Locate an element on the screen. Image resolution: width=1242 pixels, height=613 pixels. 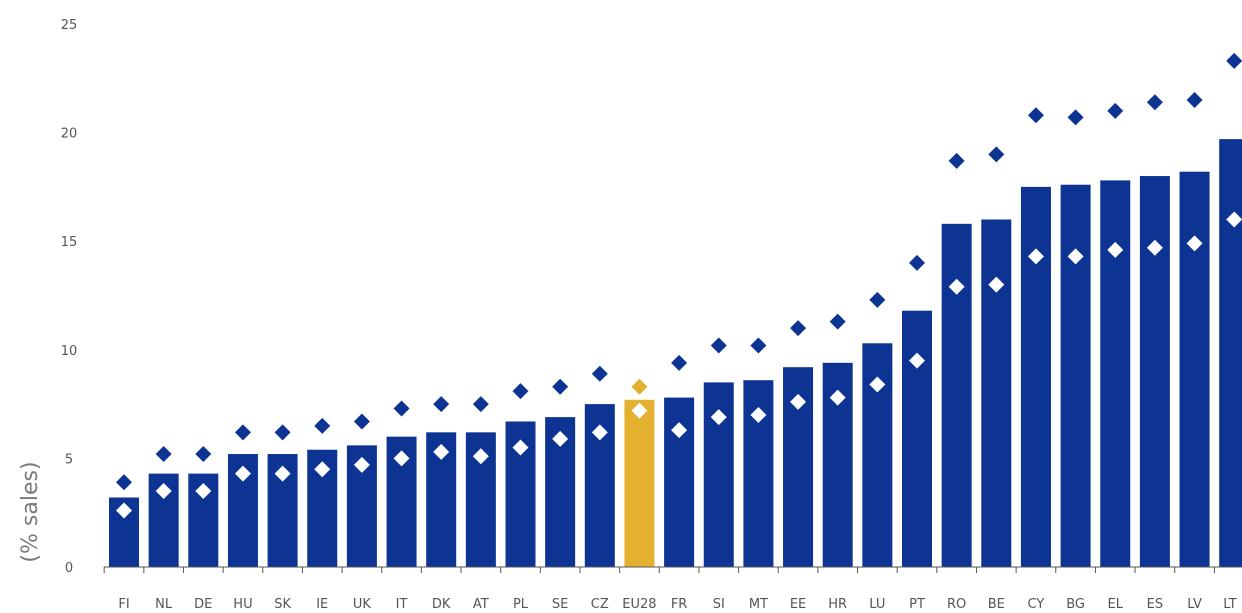
bar-el is located at coordinates (1115, 373).